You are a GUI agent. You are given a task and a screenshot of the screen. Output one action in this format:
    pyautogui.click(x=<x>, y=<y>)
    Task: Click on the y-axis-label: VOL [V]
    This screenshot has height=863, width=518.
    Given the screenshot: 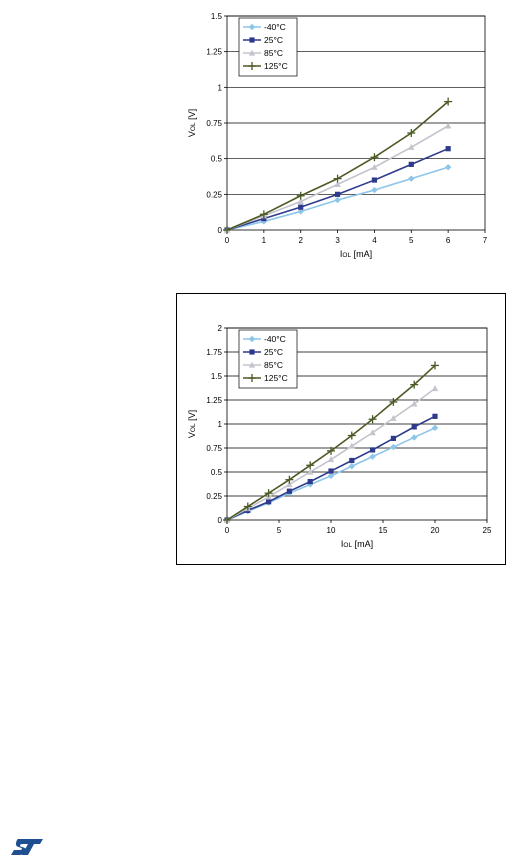 What is the action you would take?
    pyautogui.click(x=192, y=123)
    